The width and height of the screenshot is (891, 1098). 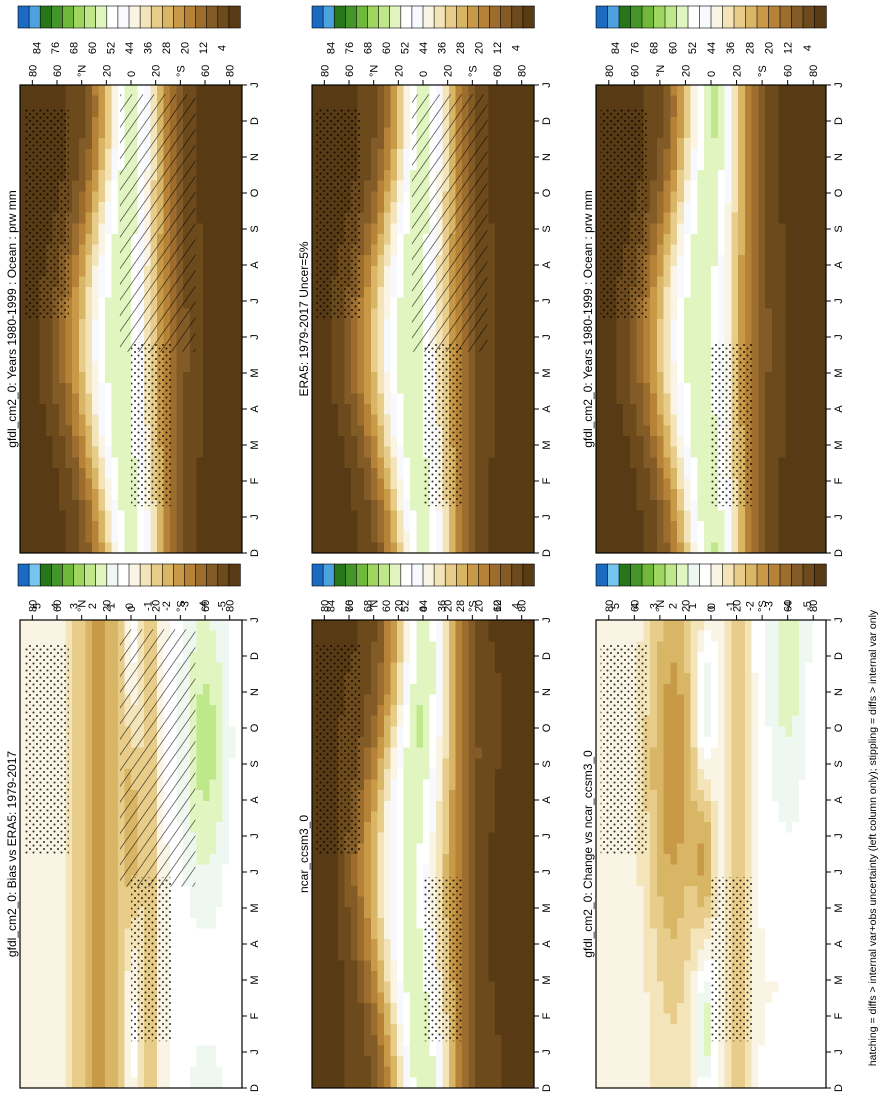 I want to click on colorbar-label: 76, so click(x=635, y=48).